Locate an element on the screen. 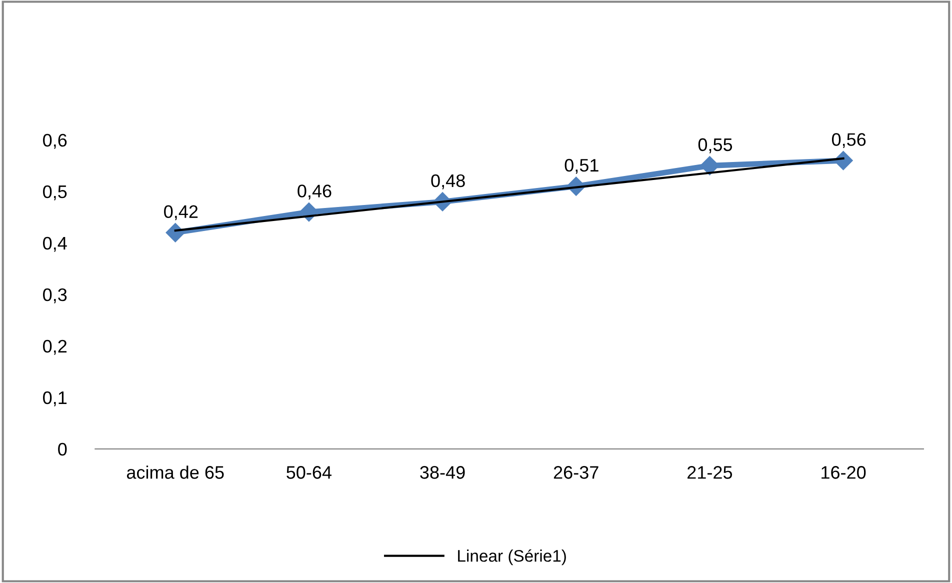  x-tick-label: acima de 65 is located at coordinates (175, 472).